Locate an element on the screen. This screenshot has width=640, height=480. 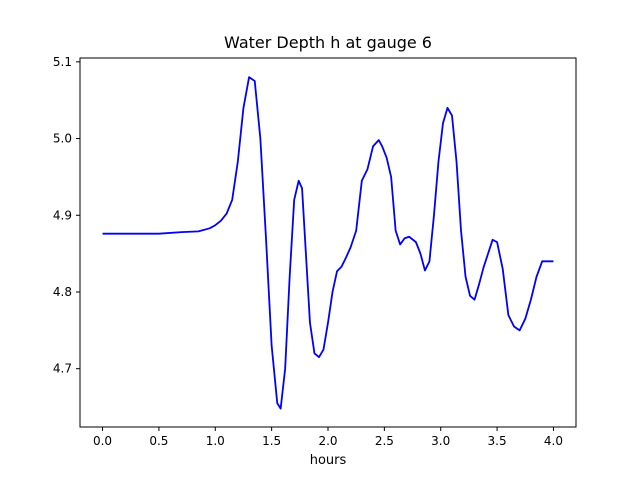
y-tick-label: 4.9 is located at coordinates (62, 215).